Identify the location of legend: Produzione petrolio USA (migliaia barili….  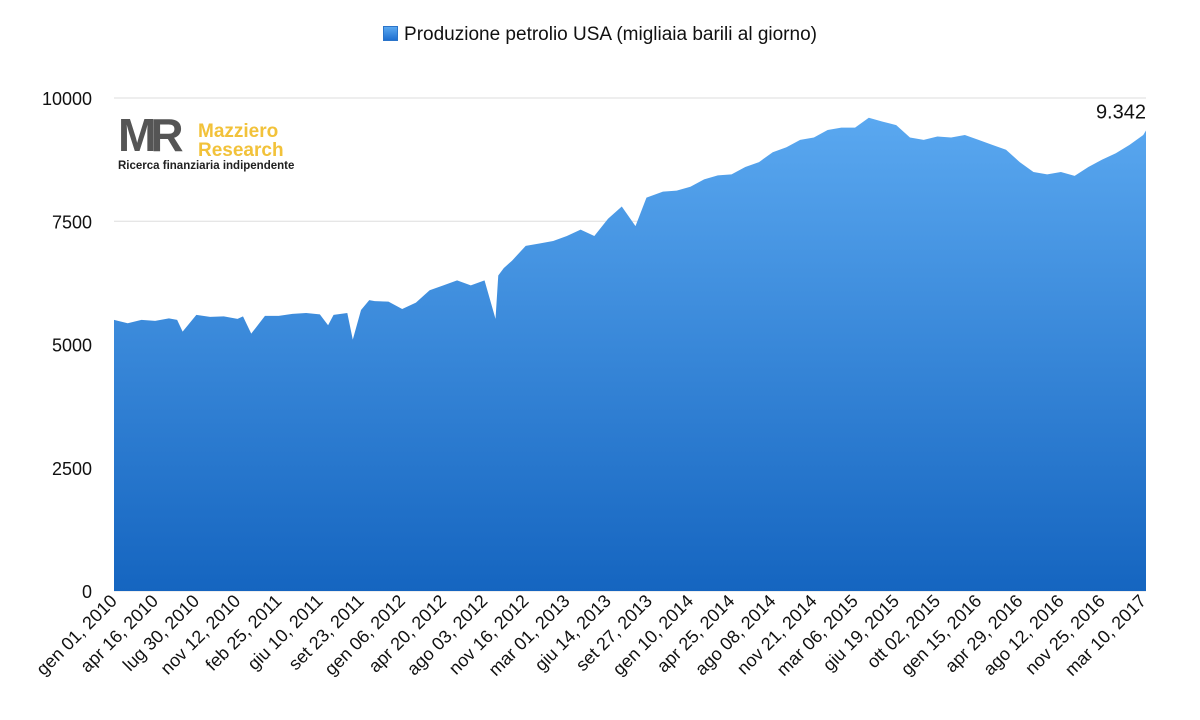
(600, 35).